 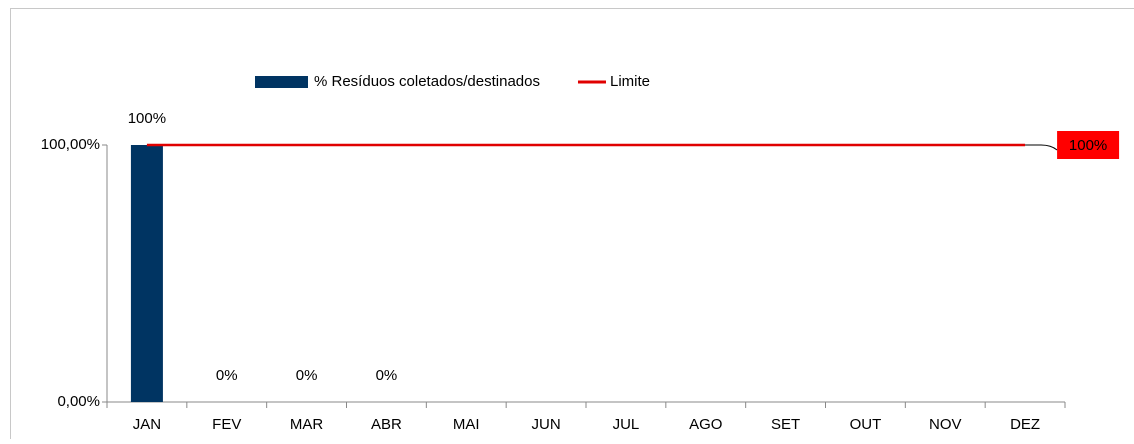 I want to click on x-tick-label: JUL, so click(x=626, y=424).